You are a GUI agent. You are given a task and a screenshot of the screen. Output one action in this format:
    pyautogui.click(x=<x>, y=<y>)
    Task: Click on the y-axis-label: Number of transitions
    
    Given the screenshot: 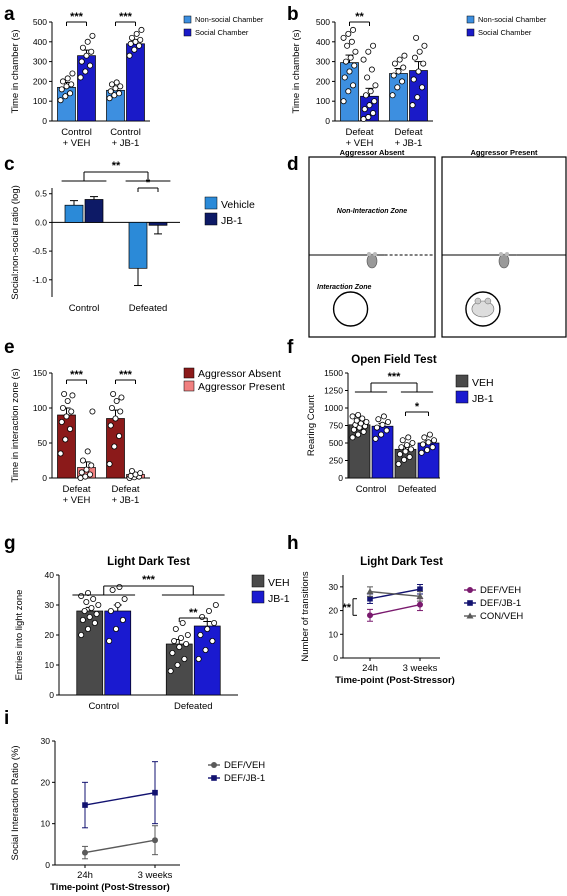 What is the action you would take?
    pyautogui.click(x=305, y=616)
    